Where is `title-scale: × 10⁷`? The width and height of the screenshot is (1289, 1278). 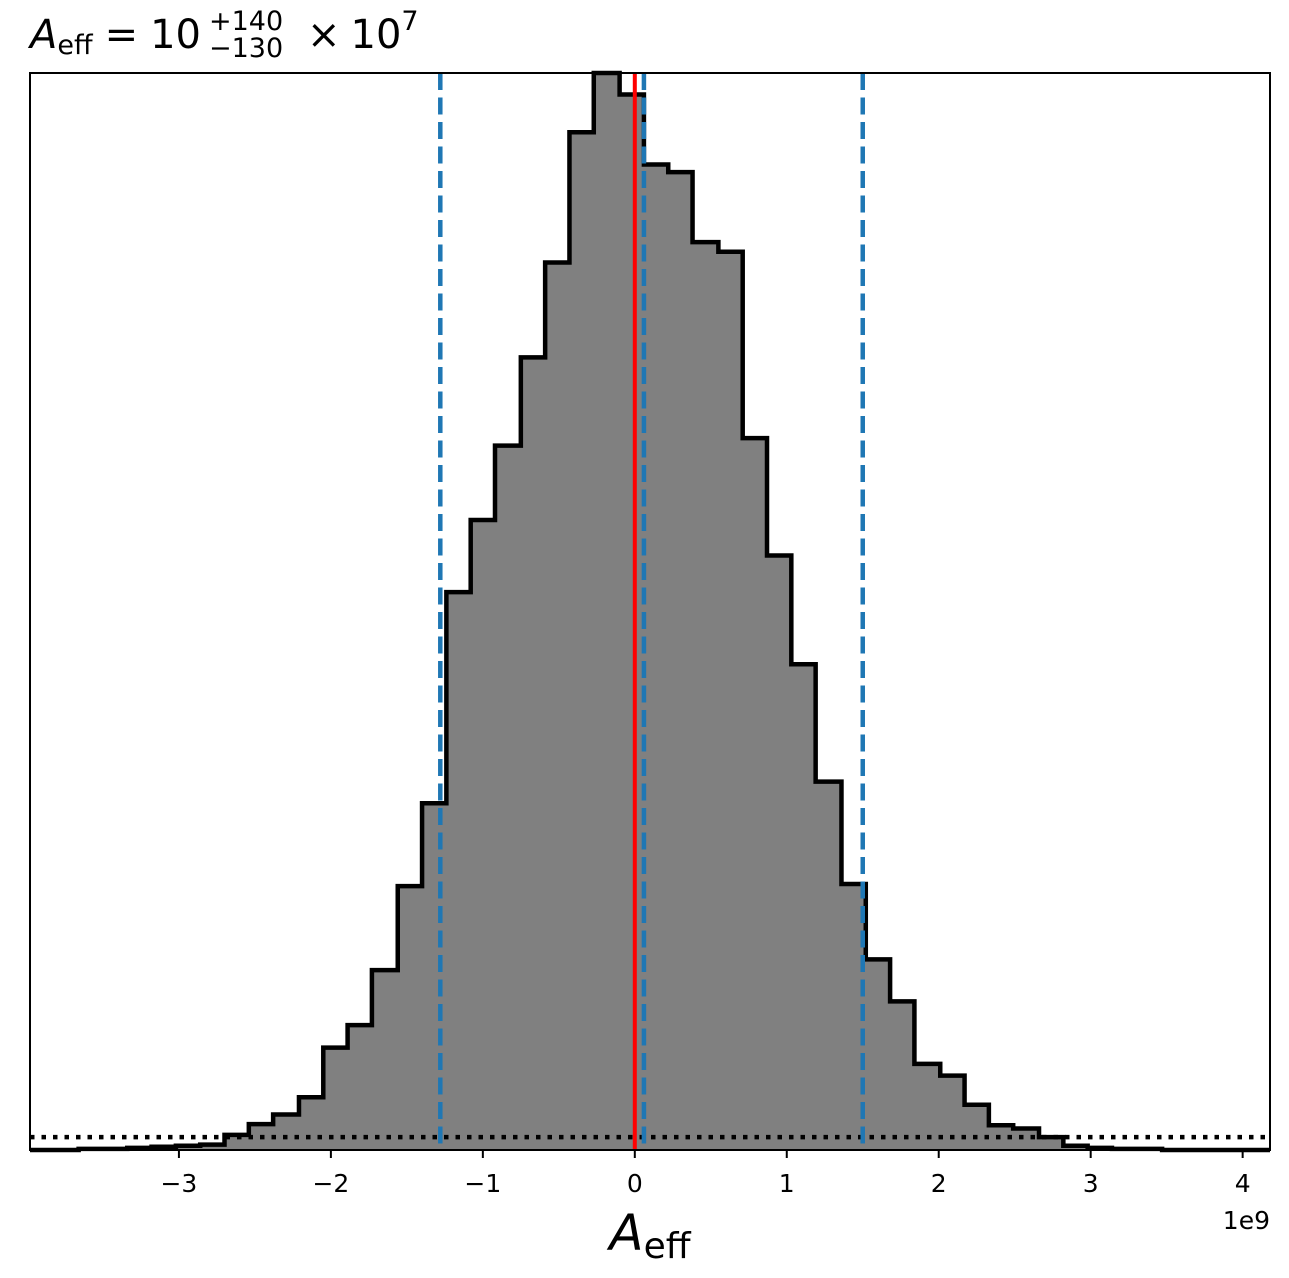
title-scale: × 10⁷ is located at coordinates (363, 32).